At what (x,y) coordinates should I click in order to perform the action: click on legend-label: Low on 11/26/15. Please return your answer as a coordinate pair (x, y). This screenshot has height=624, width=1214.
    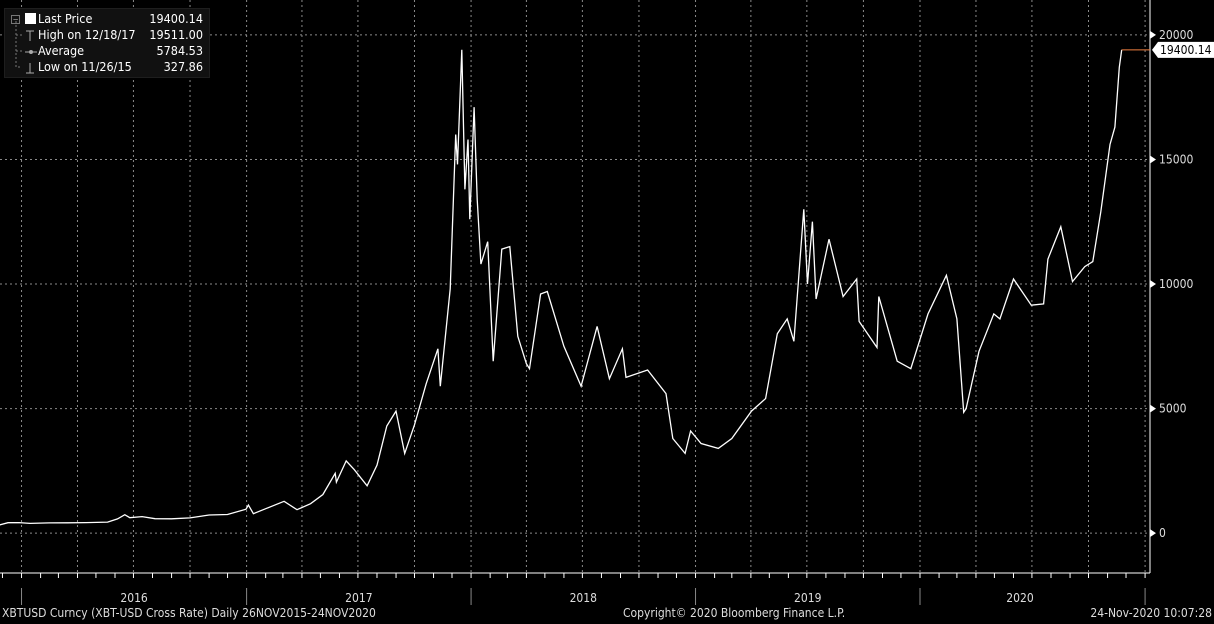
    Looking at the image, I should click on (85, 66).